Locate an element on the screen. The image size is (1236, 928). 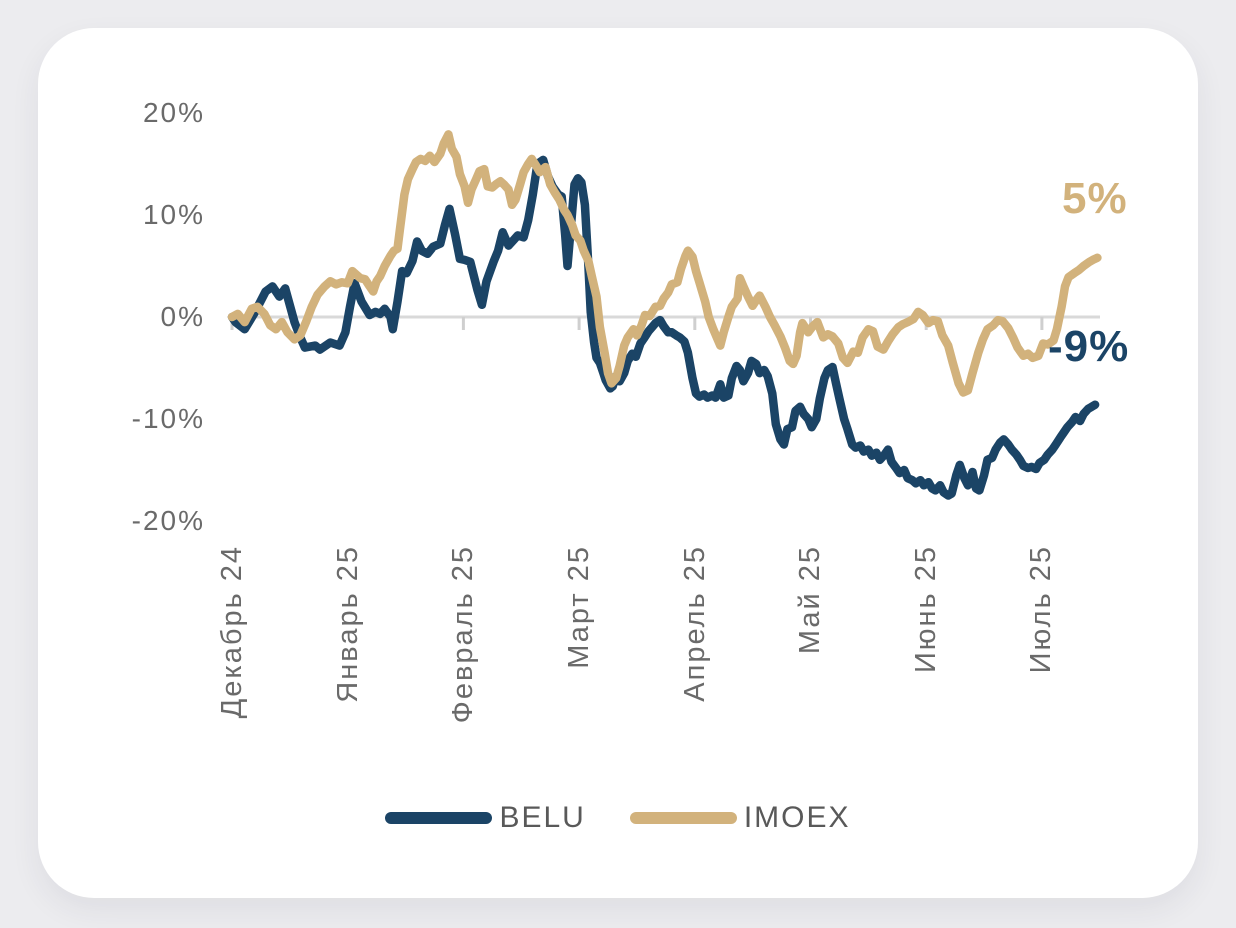
x-axis-label-apr25: Апрель 25 is located at coordinates (695, 623).